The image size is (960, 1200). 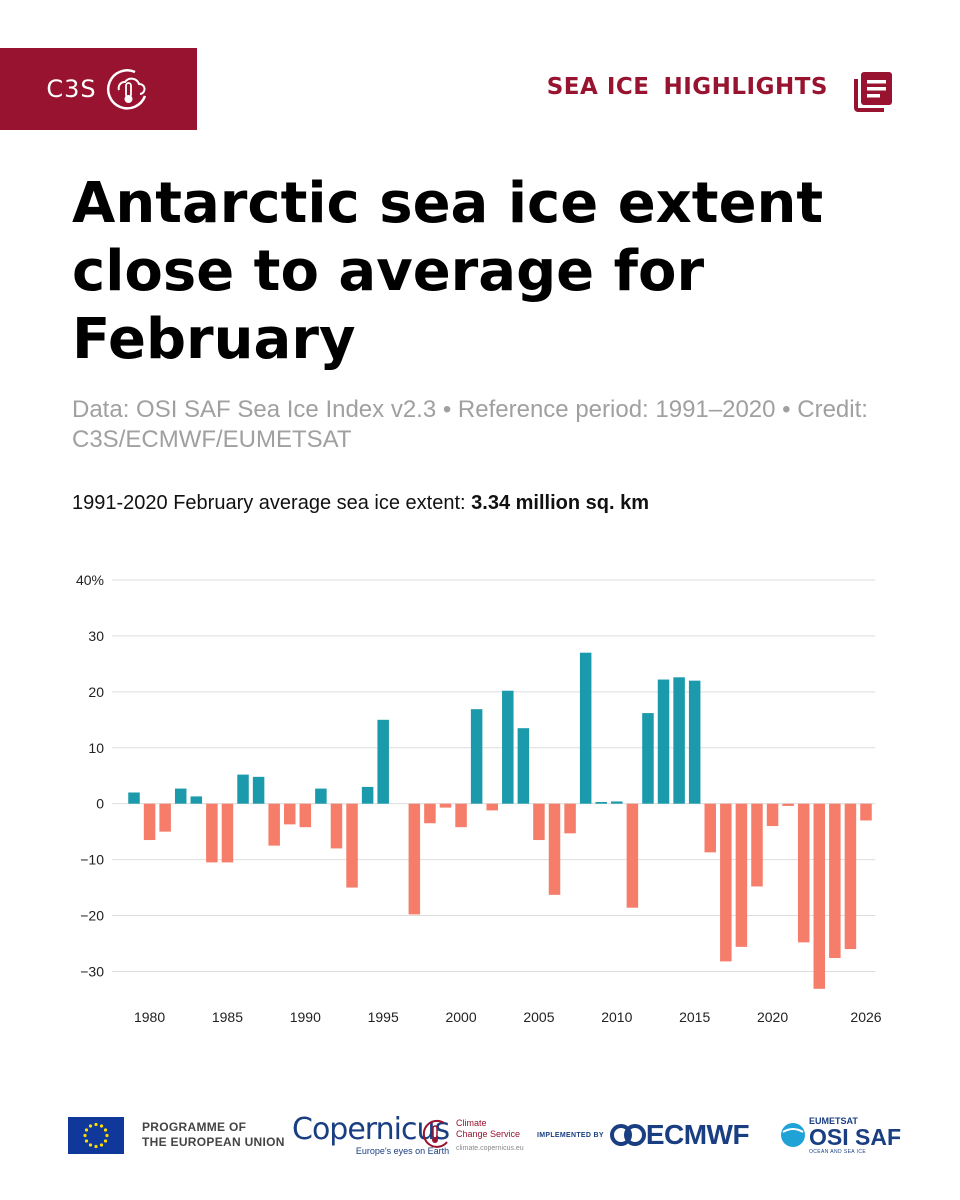 I want to click on bar-2003, so click(x=508, y=747).